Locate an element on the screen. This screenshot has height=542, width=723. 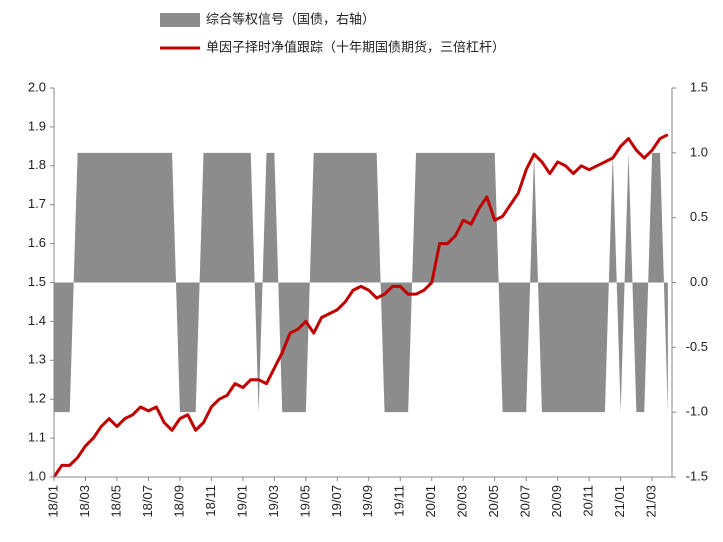
y-tick-label: 1.4 is located at coordinates (37, 320).